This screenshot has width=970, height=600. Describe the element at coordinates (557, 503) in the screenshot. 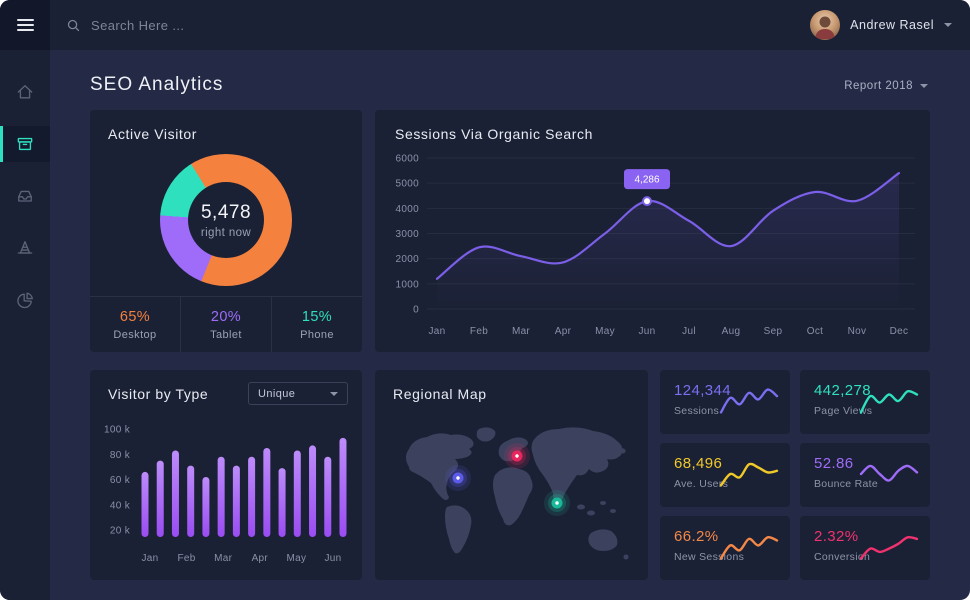

I see `map-marker-south-asia` at that location.